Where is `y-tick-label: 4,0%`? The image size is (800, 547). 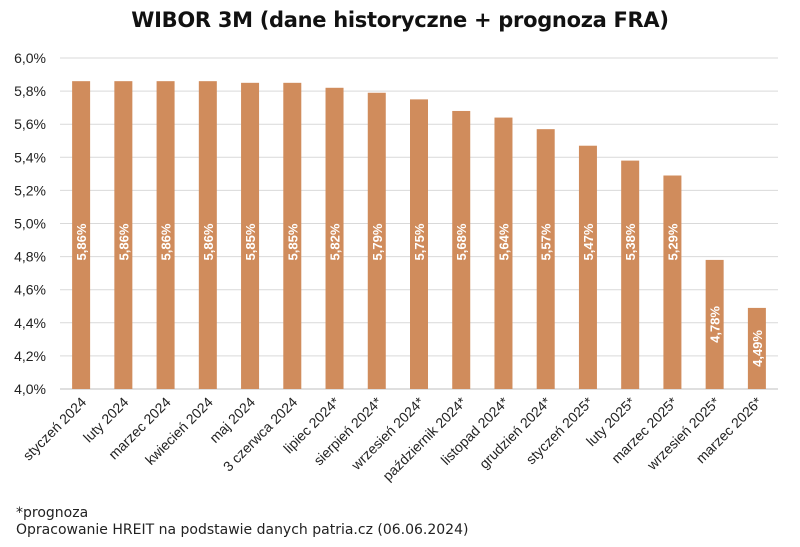
y-tick-label: 4,0% is located at coordinates (30, 389).